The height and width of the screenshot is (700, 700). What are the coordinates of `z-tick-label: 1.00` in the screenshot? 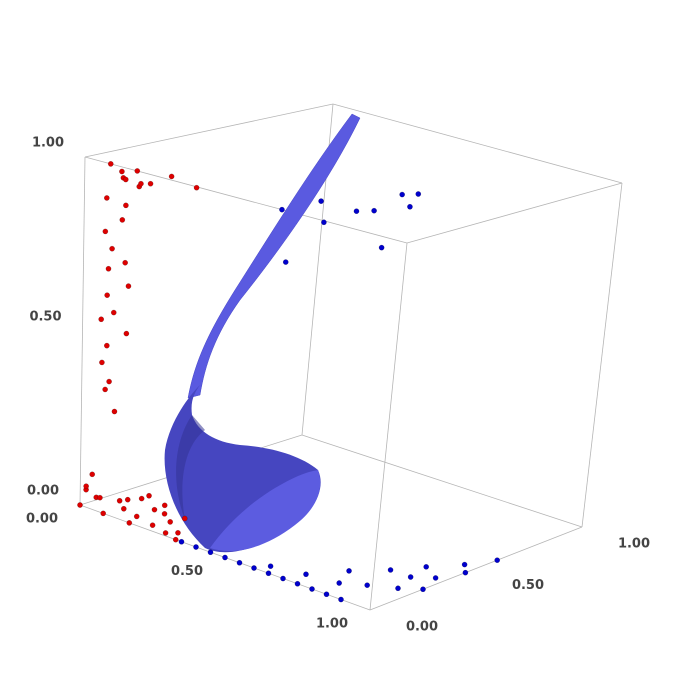 It's located at (48, 143).